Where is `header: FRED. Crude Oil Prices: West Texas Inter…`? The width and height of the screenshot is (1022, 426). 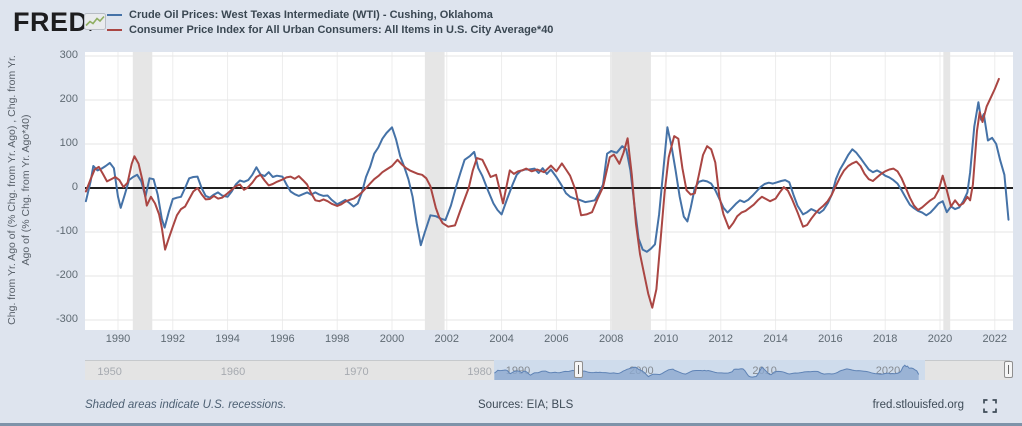
header: FRED. Crude Oil Prices: West Texas Inter… is located at coordinates (511, 24).